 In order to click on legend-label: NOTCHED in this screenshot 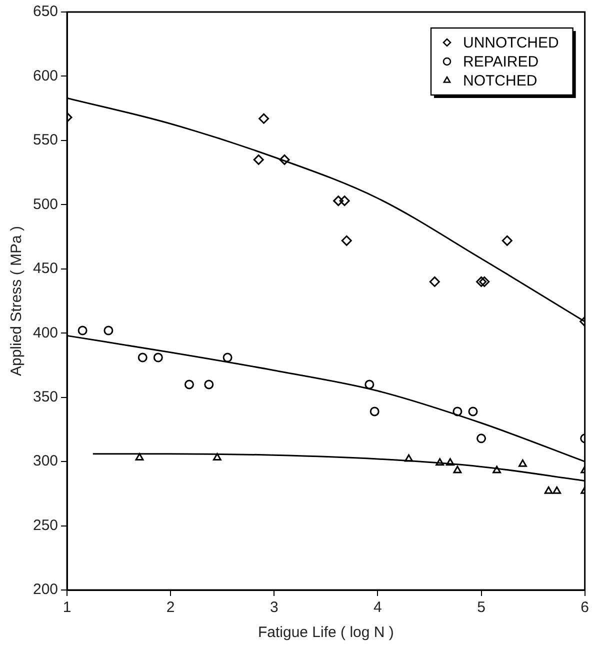, I will do `click(500, 81)`.